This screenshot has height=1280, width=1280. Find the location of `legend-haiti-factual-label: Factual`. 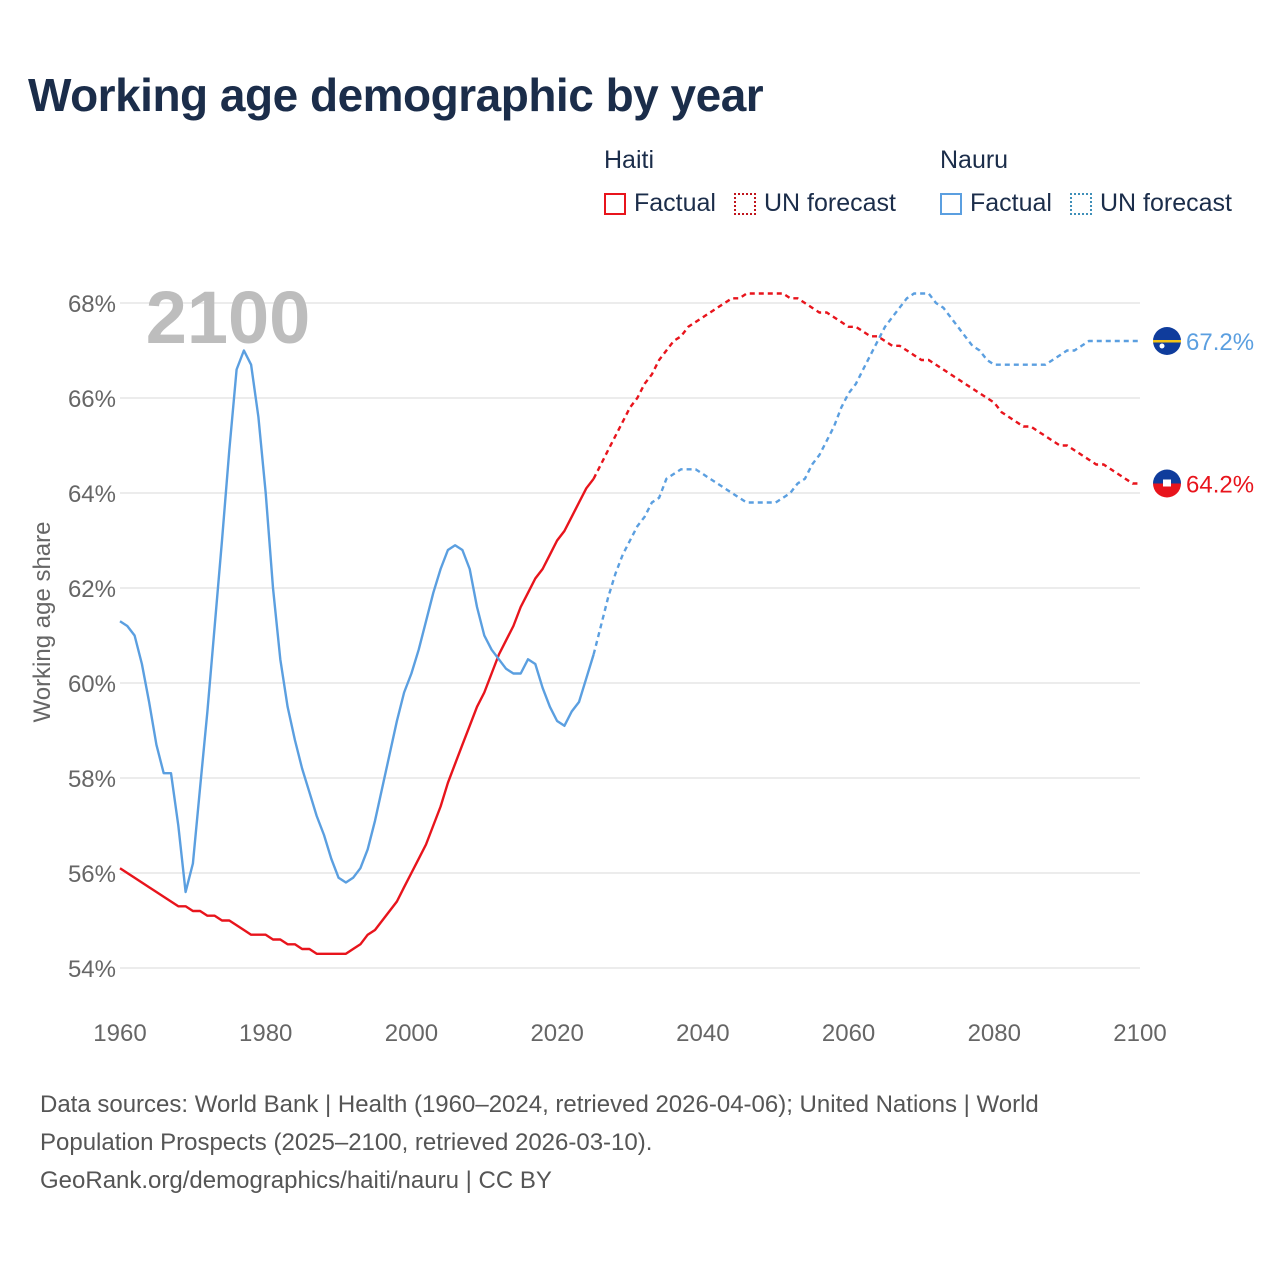

legend-haiti-factual-label: Factual is located at coordinates (675, 203).